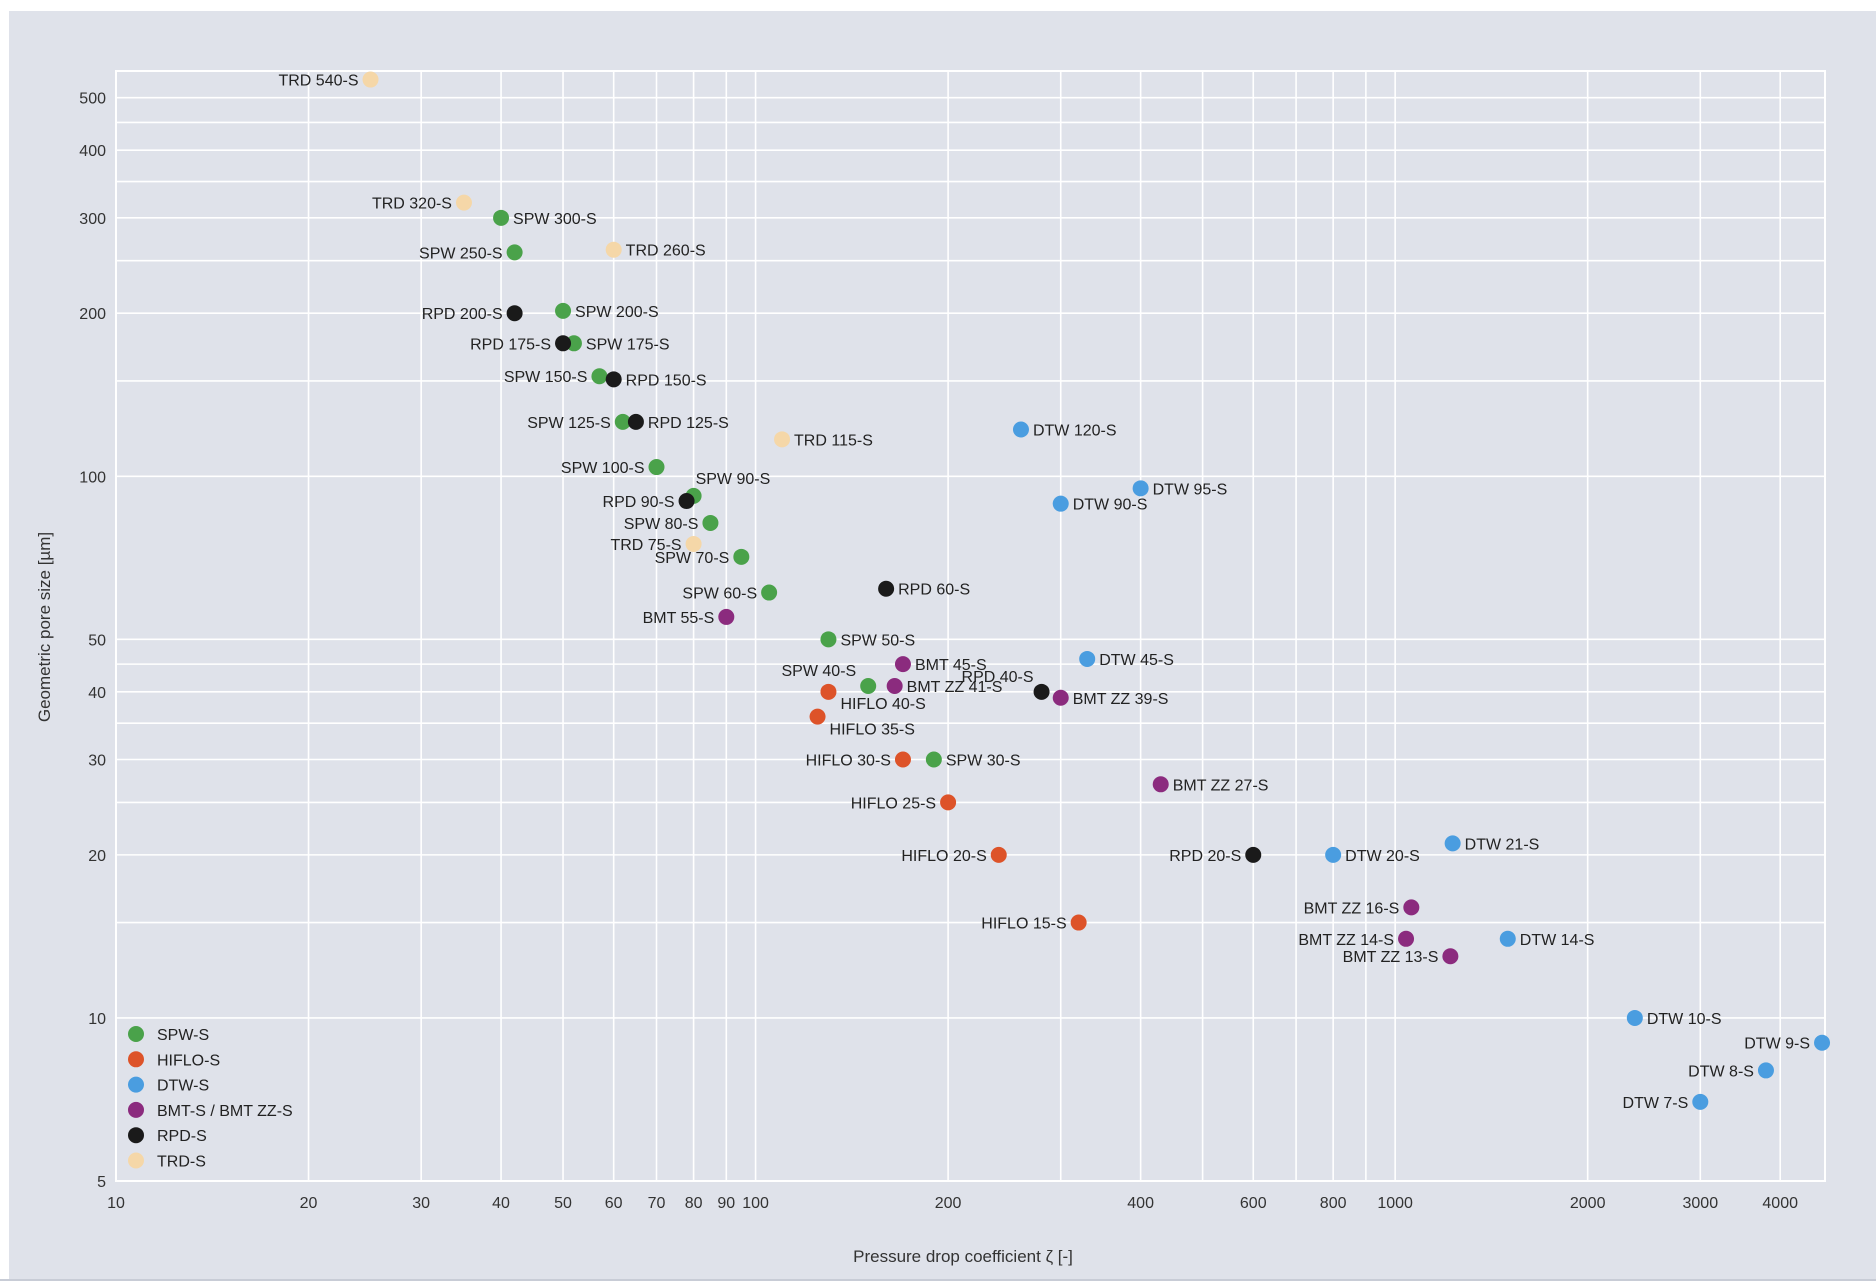  What do you see at coordinates (666, 251) in the screenshot?
I see `data-label: TRD 260-S` at bounding box center [666, 251].